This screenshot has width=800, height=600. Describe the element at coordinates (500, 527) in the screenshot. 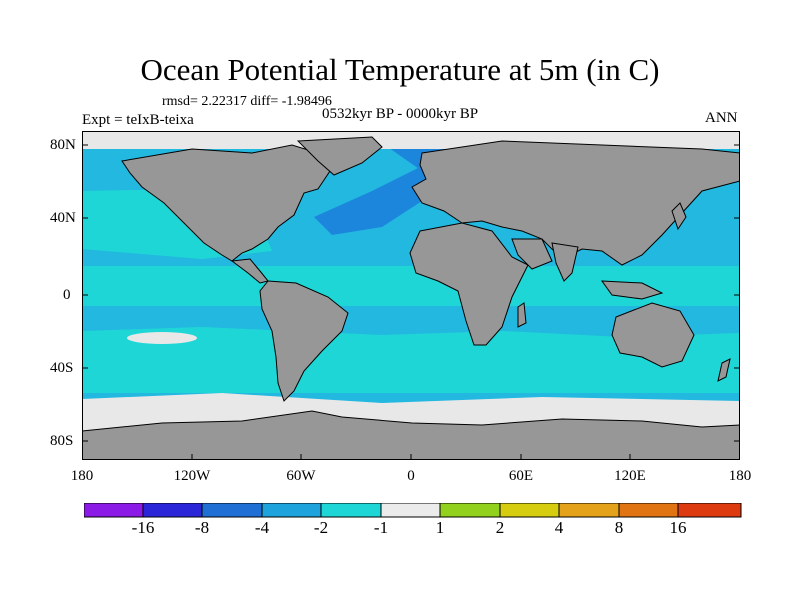

I see `colorbar-label: 2` at that location.